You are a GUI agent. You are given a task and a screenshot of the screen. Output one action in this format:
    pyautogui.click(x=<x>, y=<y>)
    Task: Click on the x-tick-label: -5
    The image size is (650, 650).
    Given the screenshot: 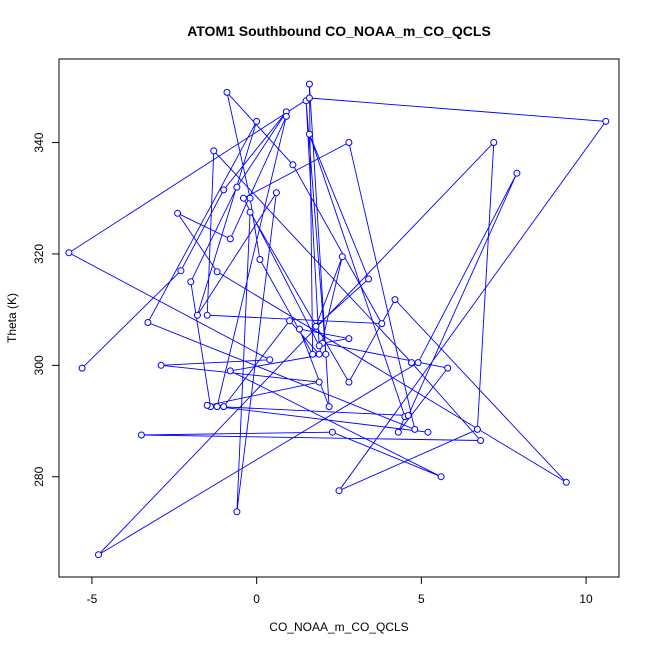 What is the action you would take?
    pyautogui.click(x=92, y=599)
    